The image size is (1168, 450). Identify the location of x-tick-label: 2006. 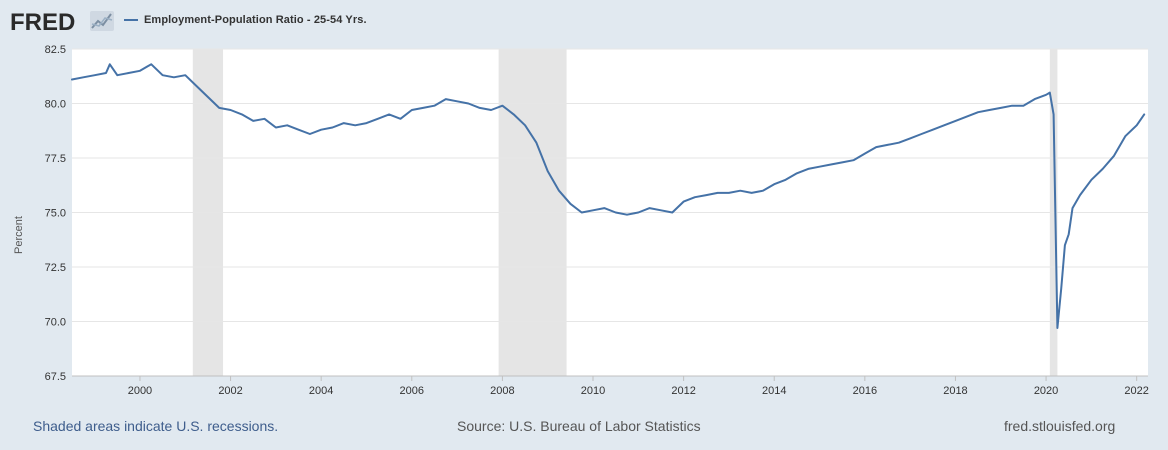
(412, 391).